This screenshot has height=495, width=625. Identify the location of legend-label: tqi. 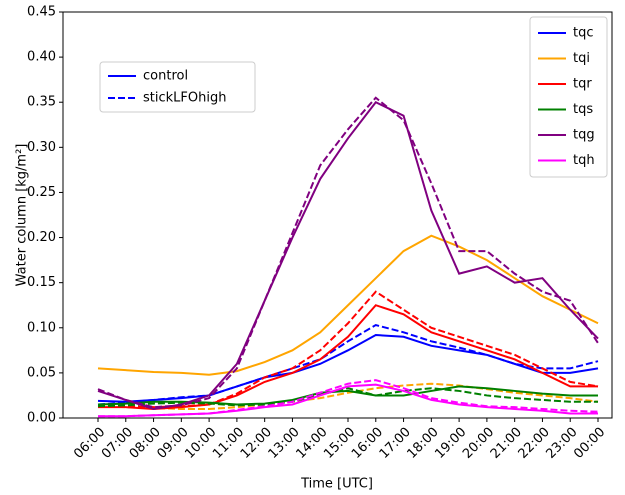
(581, 58).